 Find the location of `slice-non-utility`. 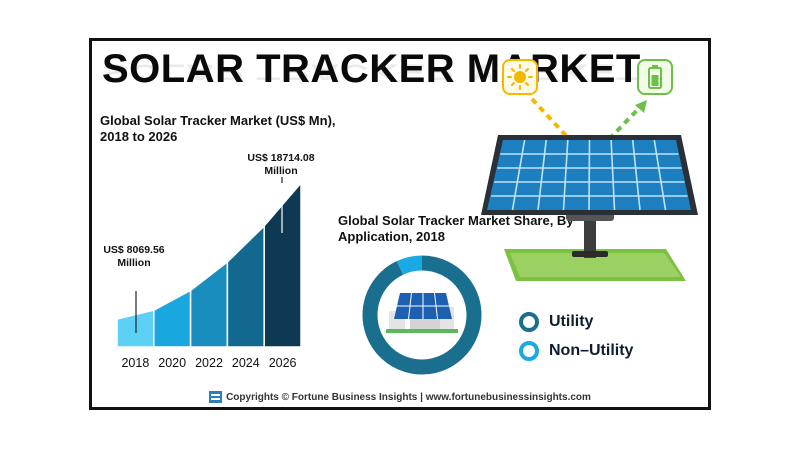

slice-non-utility is located at coordinates (409, 265).